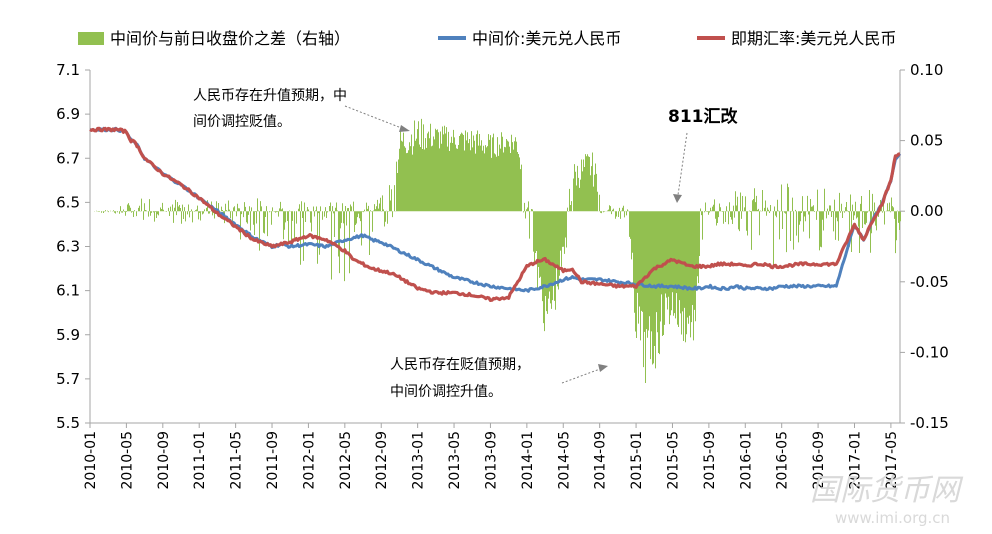 This screenshot has width=992, height=534. I want to click on right-tick-label: 0.00, so click(926, 211).